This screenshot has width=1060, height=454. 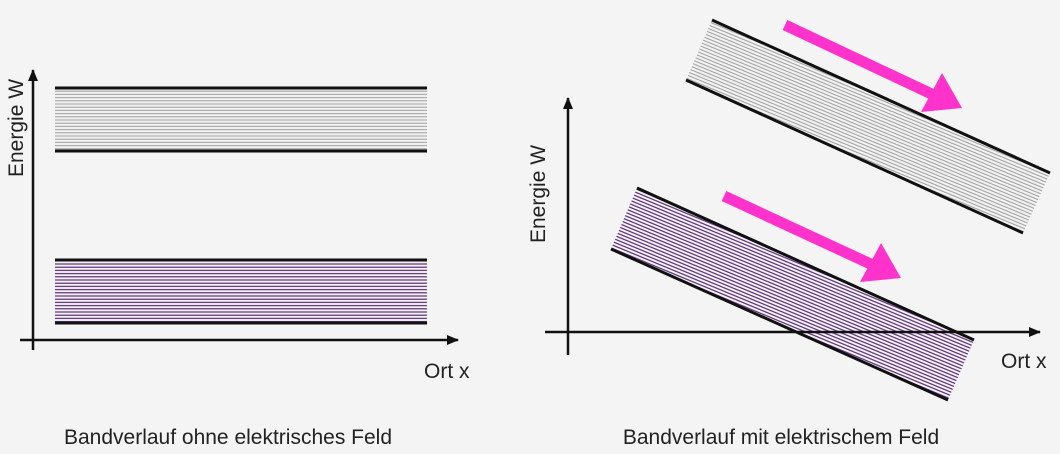 I want to click on right-conduction-band-top-edge, so click(x=881, y=96).